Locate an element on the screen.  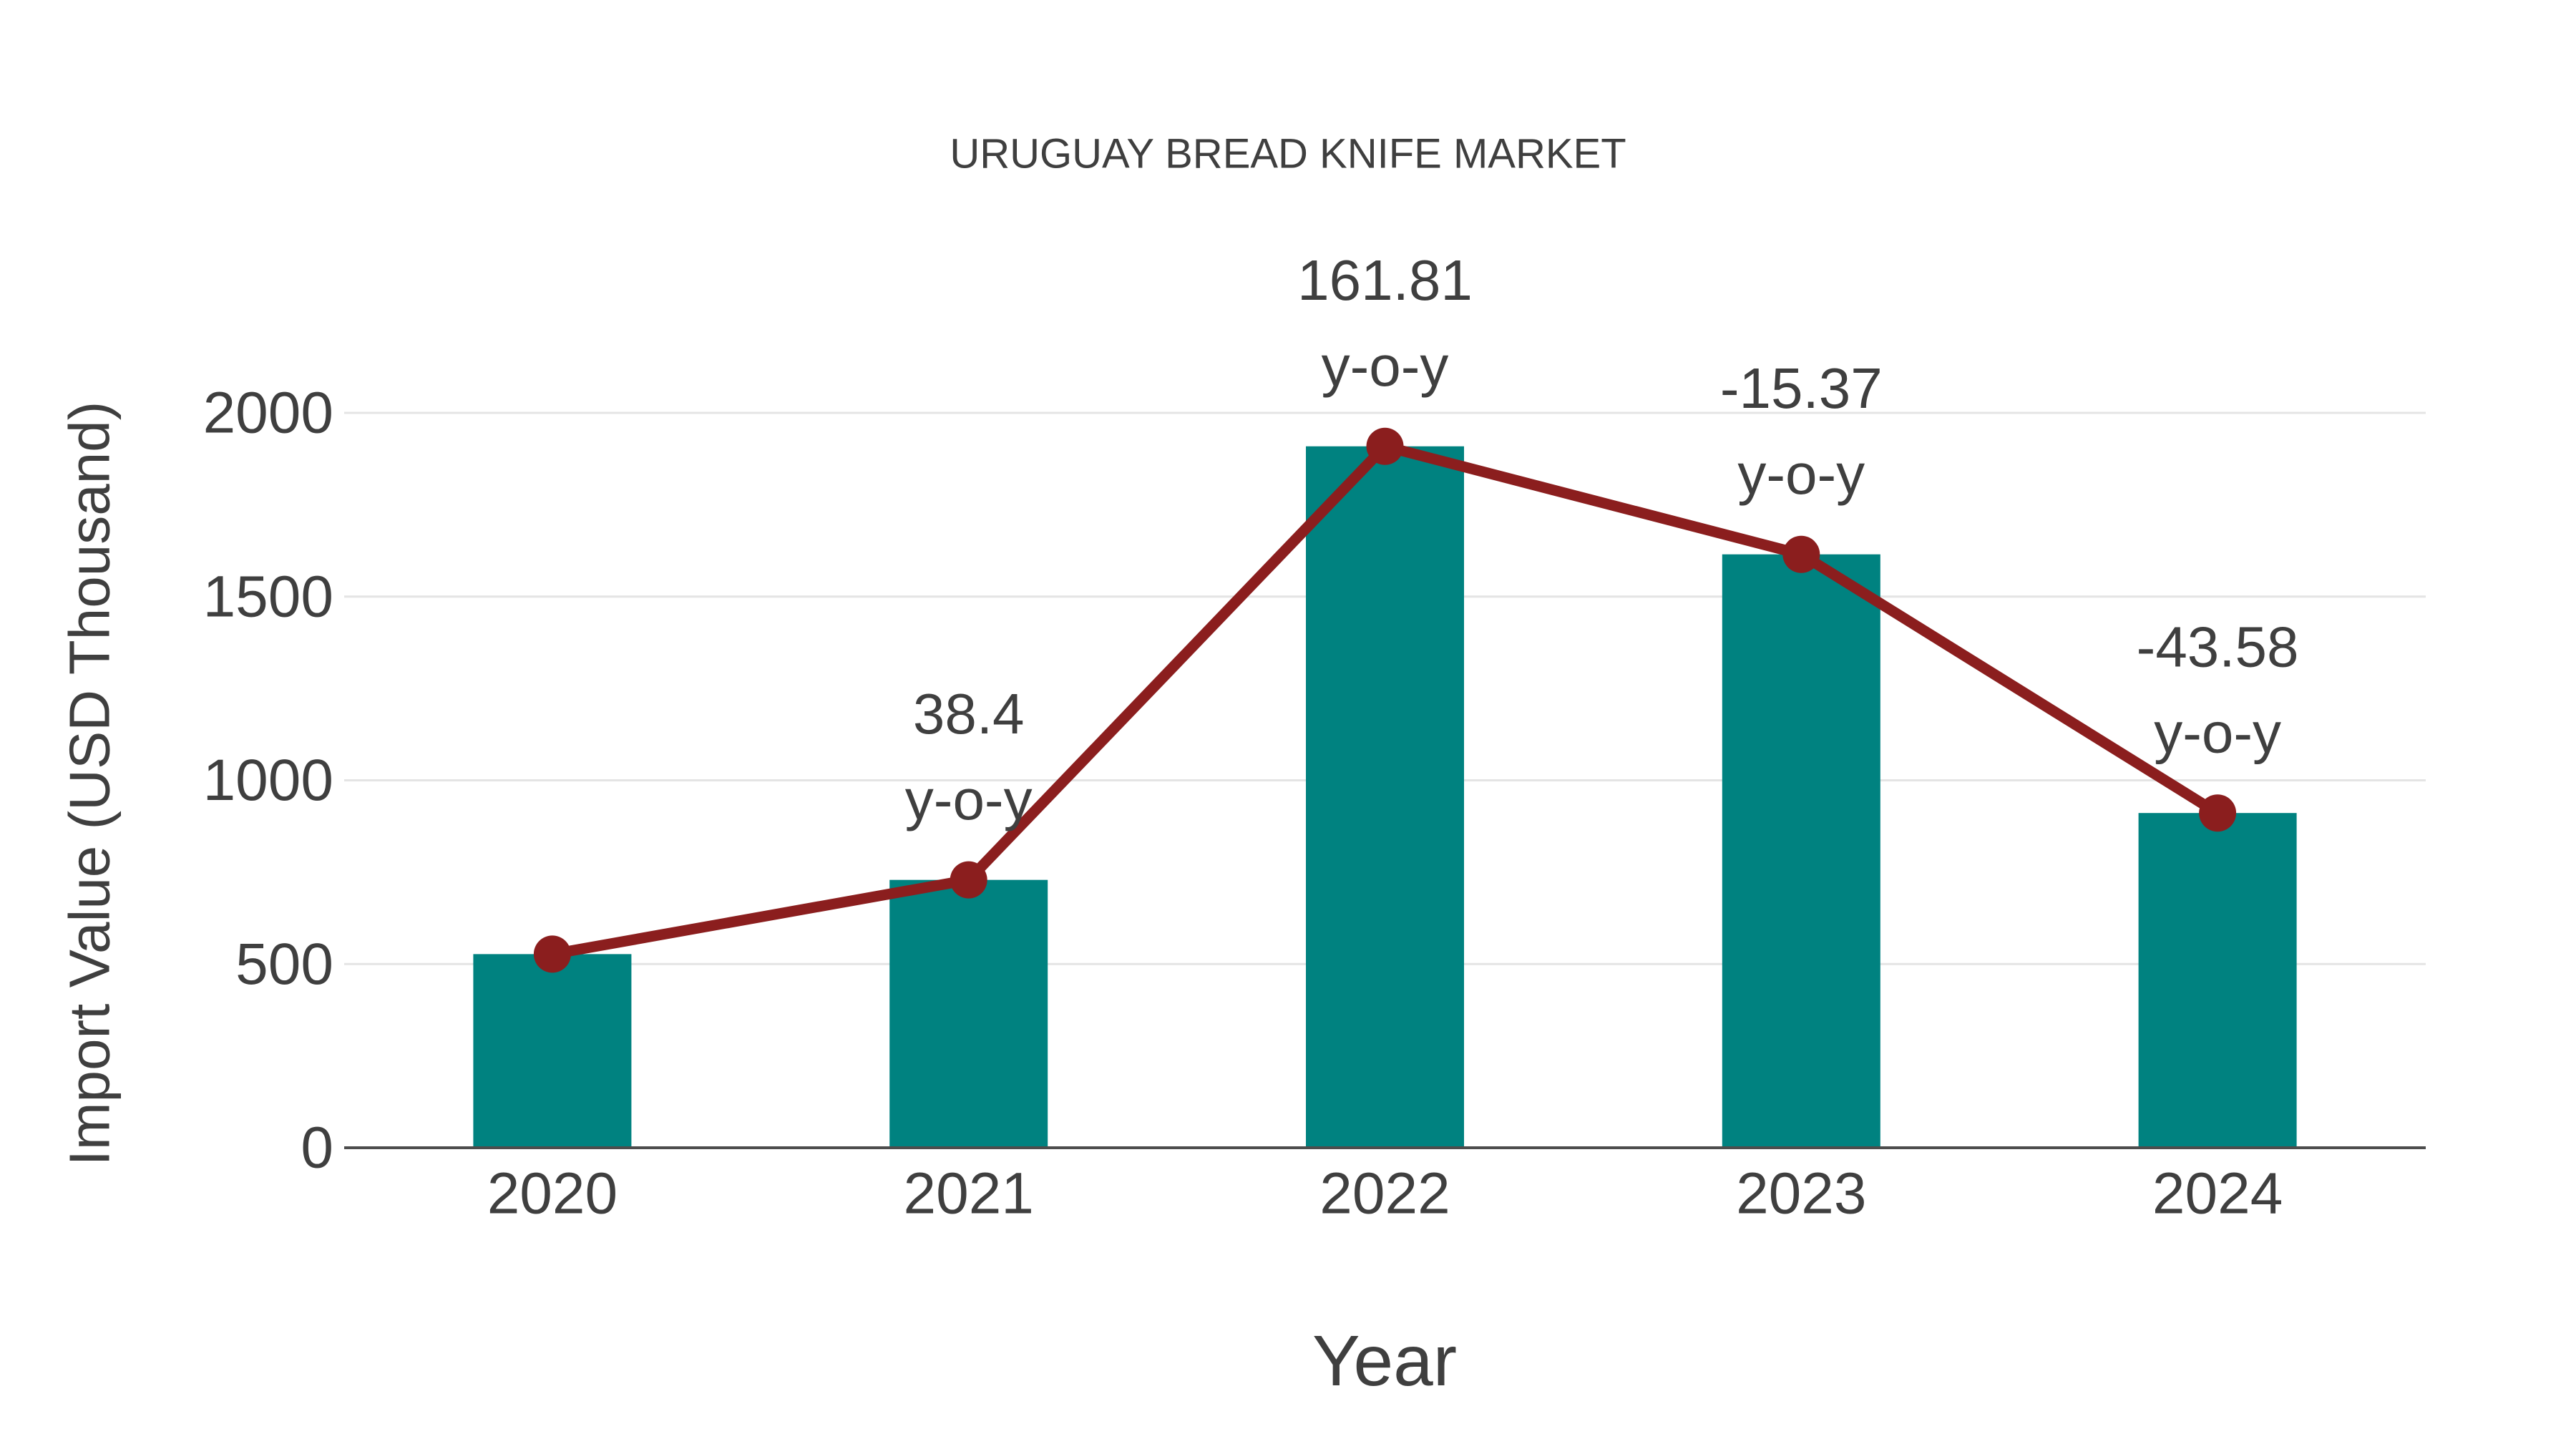
annotation-suffix-2021: y-o-y is located at coordinates (969, 799).